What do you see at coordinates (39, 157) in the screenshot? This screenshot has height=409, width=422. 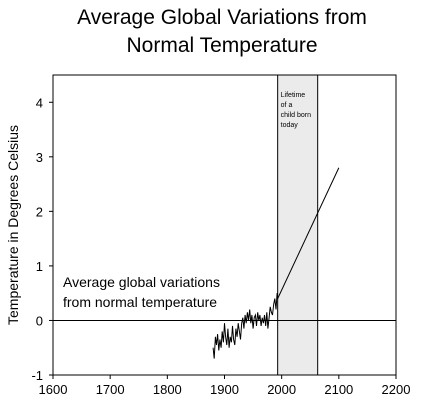 I see `y-tick-label: 3` at bounding box center [39, 157].